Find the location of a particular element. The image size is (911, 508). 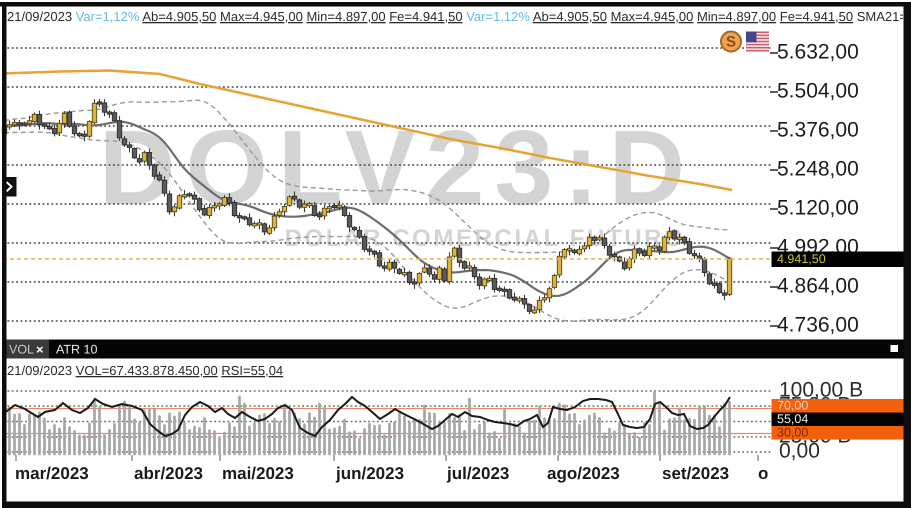

svg-text: 5.376,00 is located at coordinates (818, 130).